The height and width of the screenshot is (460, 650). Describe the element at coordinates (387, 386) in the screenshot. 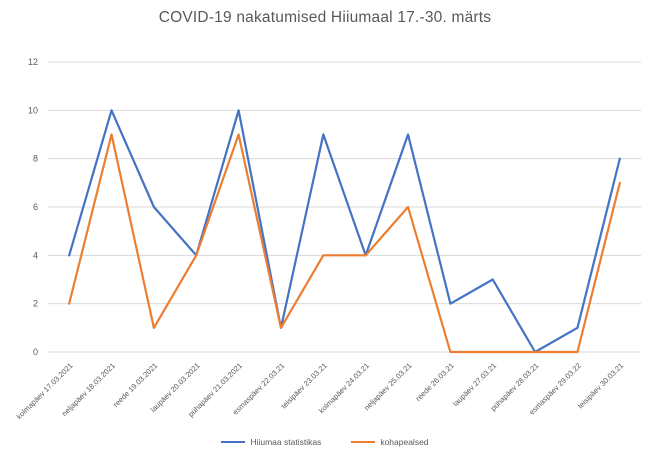

I see `x-axis-category-label: neljapäev 25.03.21` at that location.